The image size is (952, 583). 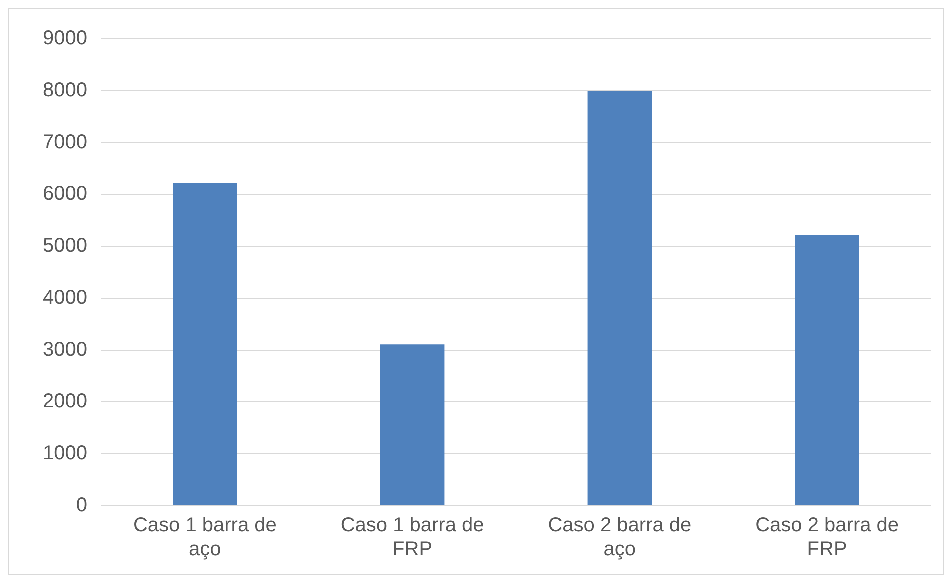 What do you see at coordinates (65, 453) in the screenshot?
I see `y-tick-label: 1000` at bounding box center [65, 453].